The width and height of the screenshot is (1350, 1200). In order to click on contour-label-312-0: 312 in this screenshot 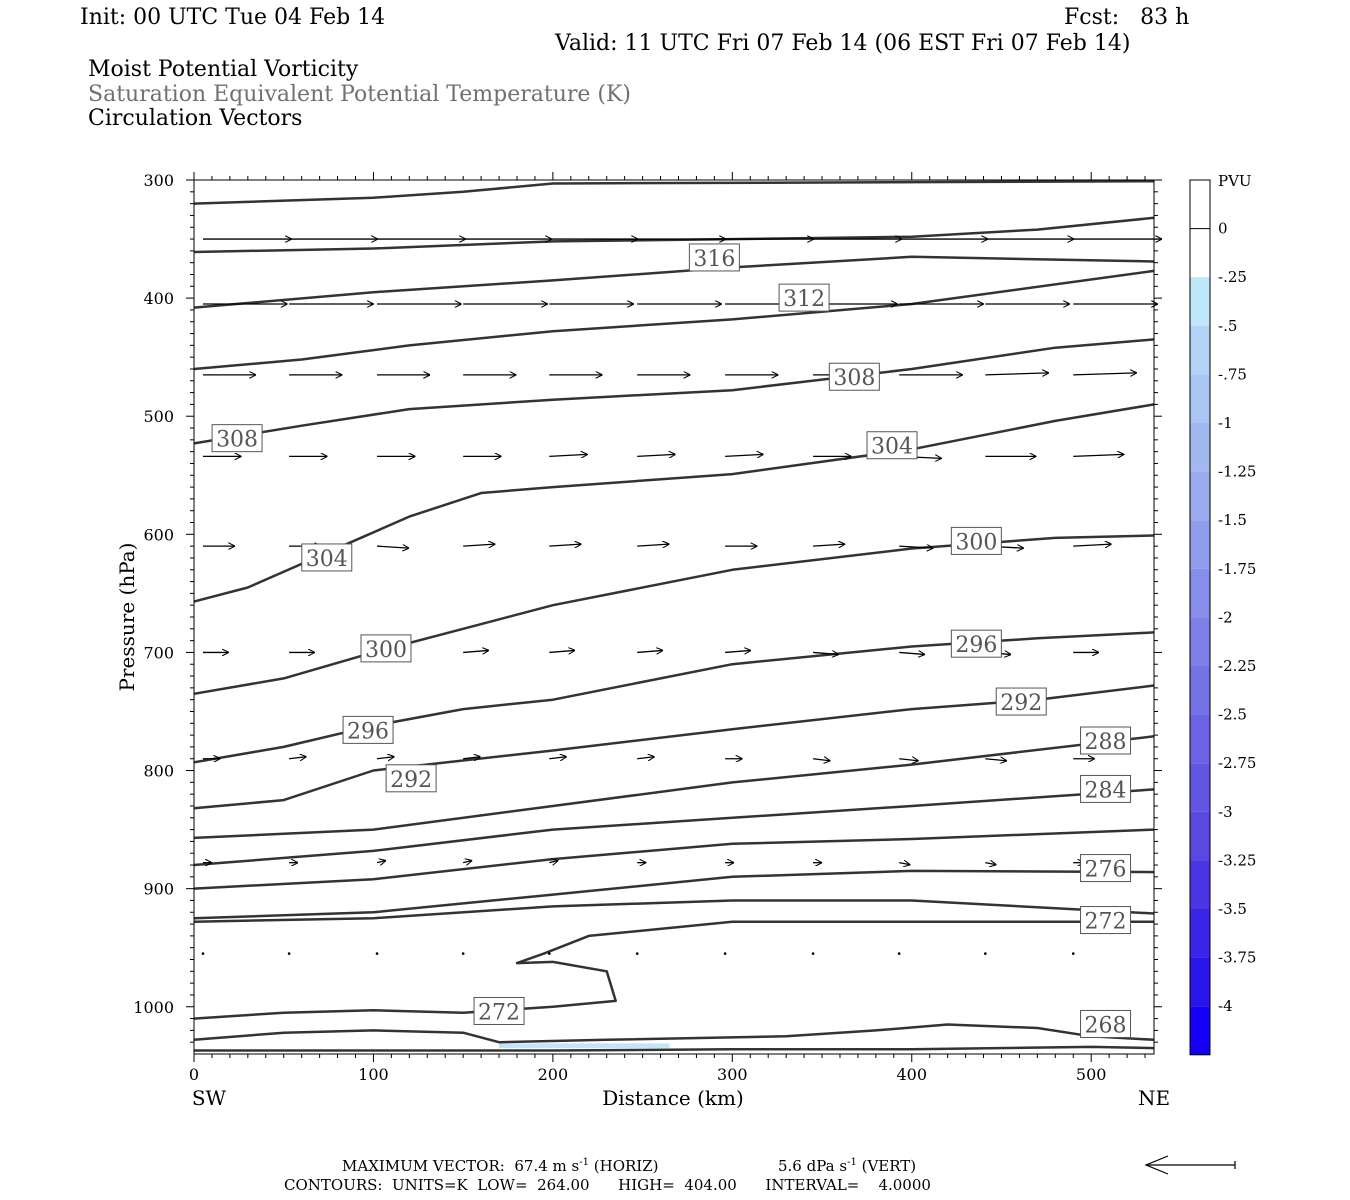, I will do `click(804, 299)`.